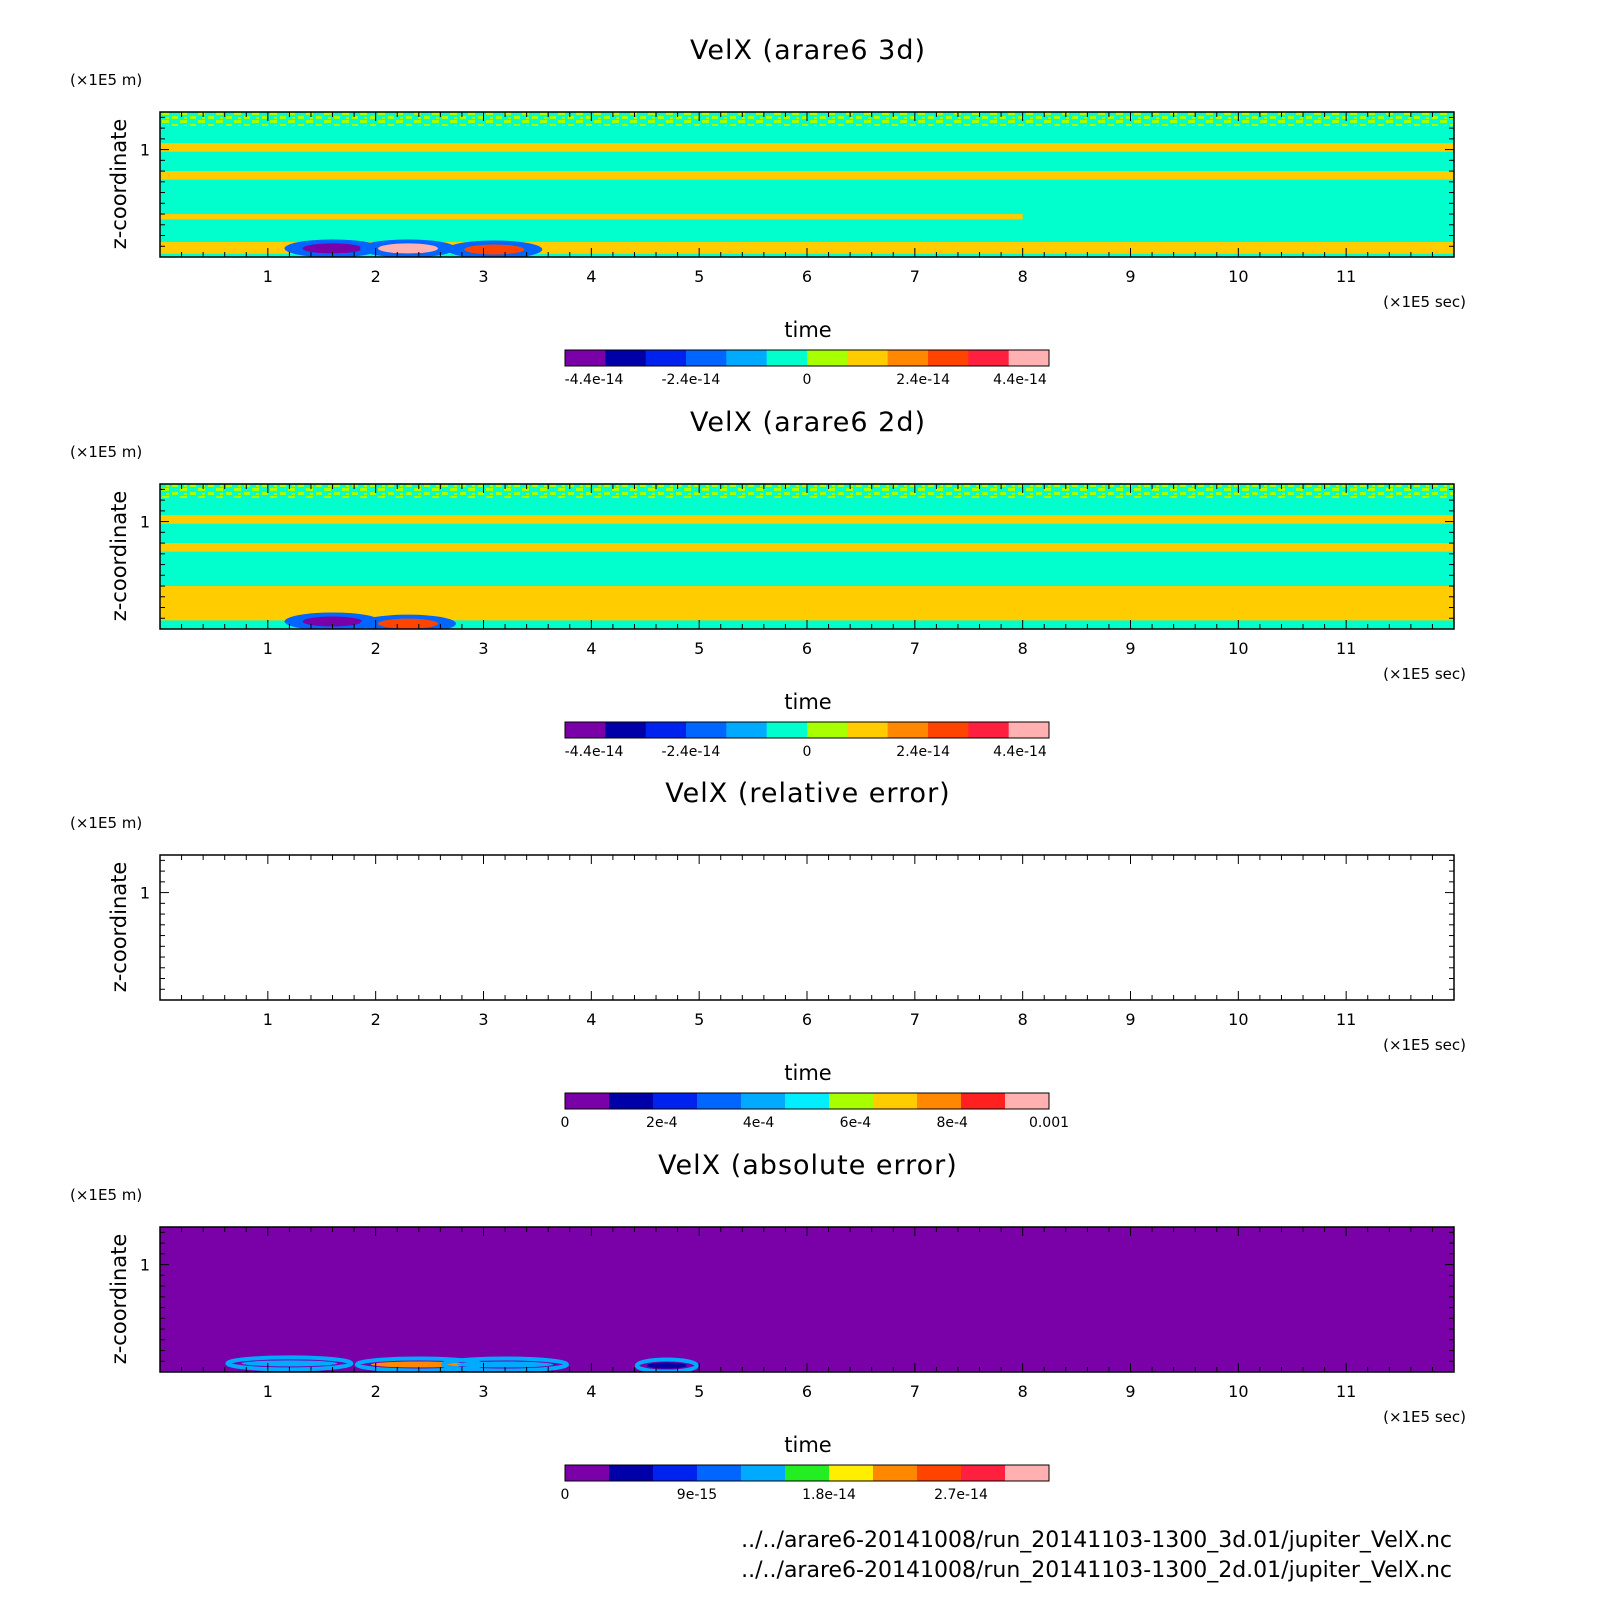 This screenshot has width=1604, height=1604. I want to click on x-unit-label: (×1E5 sec), so click(1424, 1045).